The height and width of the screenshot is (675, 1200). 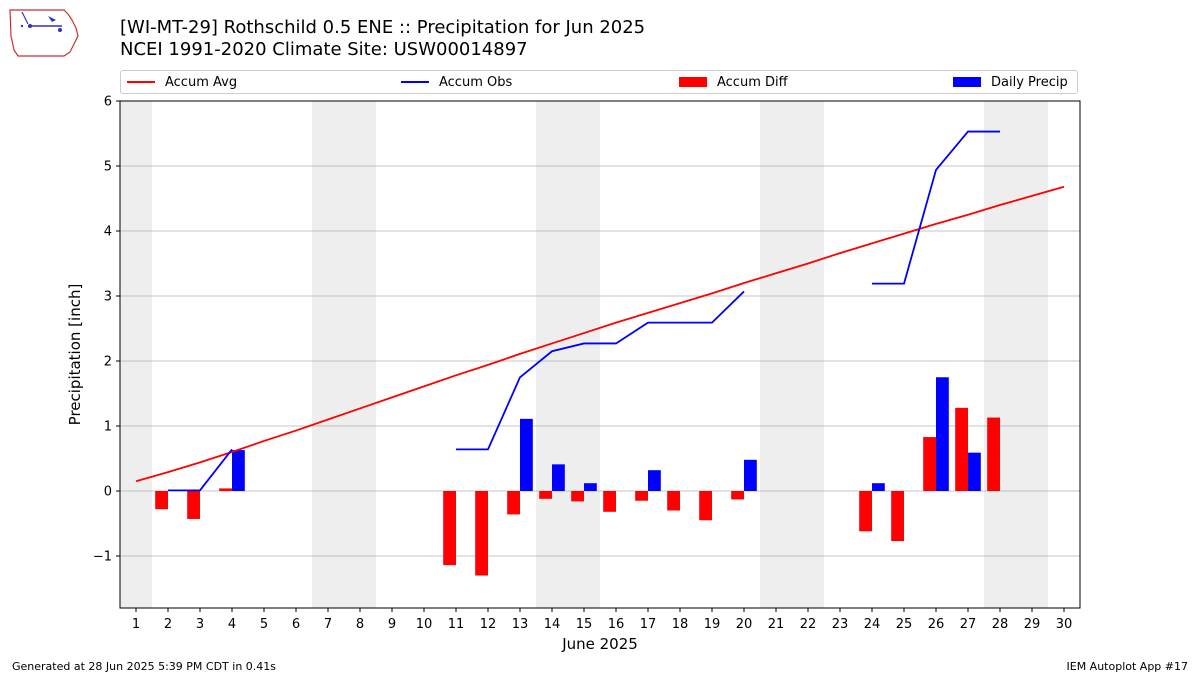 What do you see at coordinates (872, 624) in the screenshot?
I see `x-tick-label: 24` at bounding box center [872, 624].